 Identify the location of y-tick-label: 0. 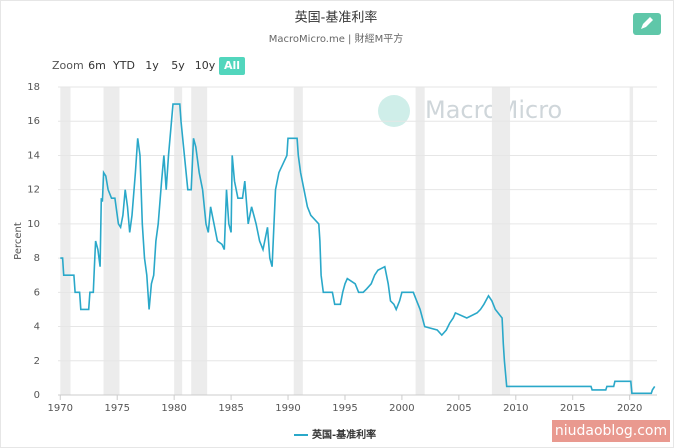
(37, 395).